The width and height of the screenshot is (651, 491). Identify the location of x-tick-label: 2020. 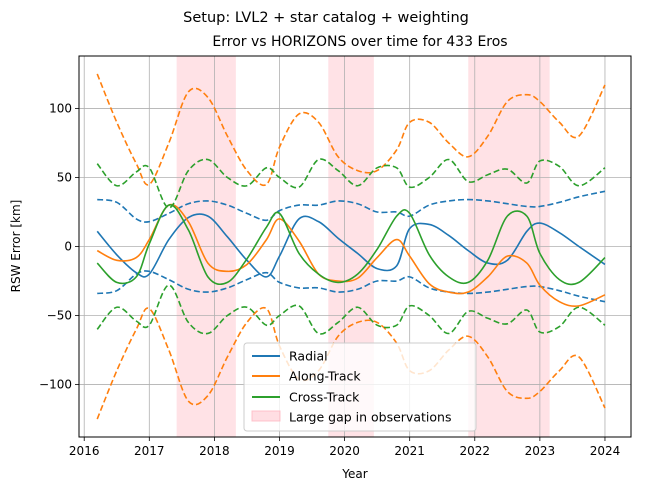
(344, 451).